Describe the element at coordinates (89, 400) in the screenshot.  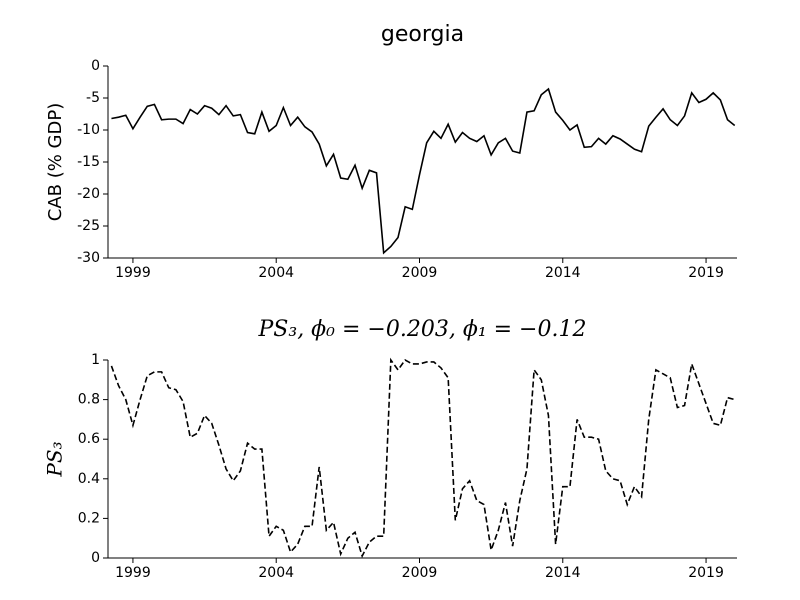
I see `y-tick-label: 0.8` at that location.